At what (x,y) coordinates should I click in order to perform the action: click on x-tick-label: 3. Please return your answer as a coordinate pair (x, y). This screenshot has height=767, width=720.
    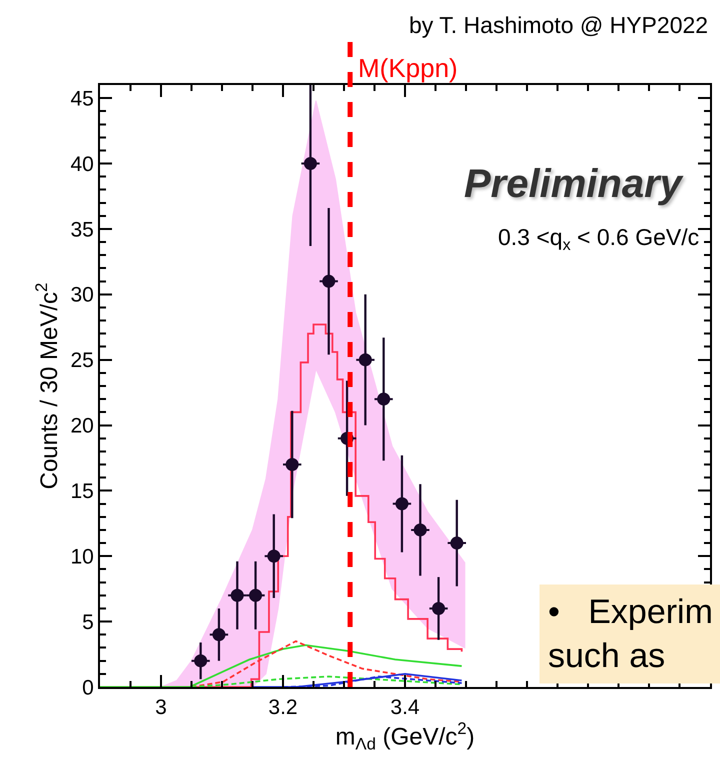
    Looking at the image, I should click on (161, 708).